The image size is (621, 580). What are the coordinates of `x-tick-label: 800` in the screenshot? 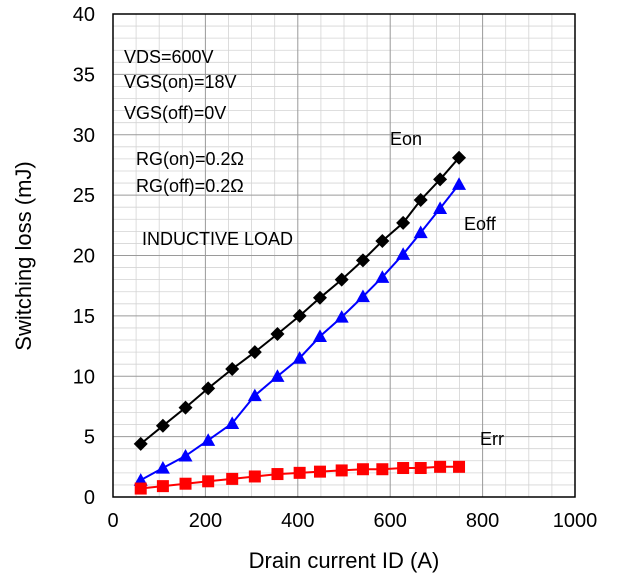 It's located at (482, 521).